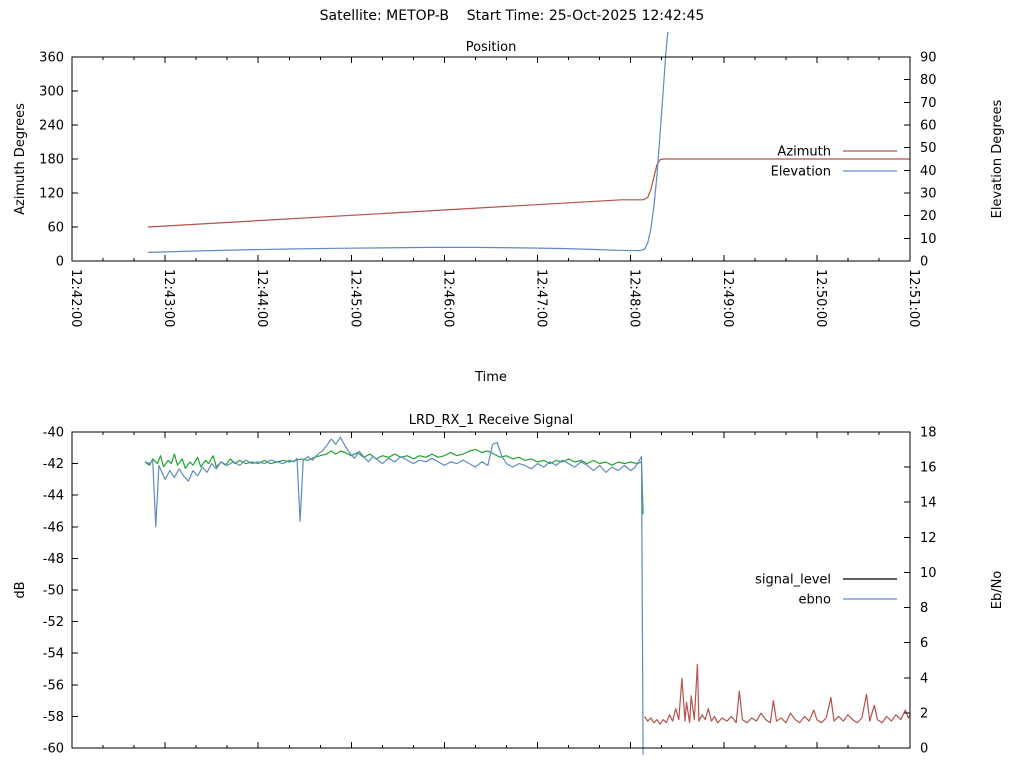 This screenshot has width=1024, height=768. I want to click on x-tick-label: 12:49:00, so click(727, 298).